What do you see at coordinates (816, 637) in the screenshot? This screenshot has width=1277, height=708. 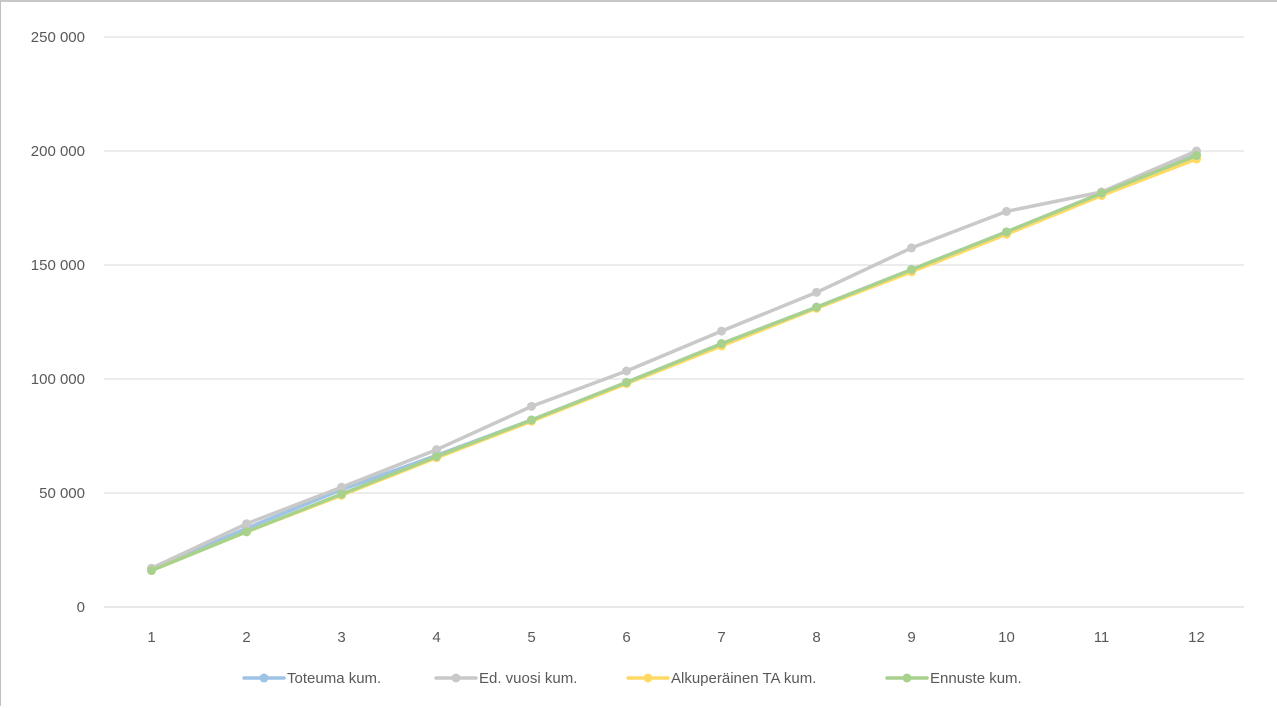 I see `x-tick-label: 8` at bounding box center [816, 637].